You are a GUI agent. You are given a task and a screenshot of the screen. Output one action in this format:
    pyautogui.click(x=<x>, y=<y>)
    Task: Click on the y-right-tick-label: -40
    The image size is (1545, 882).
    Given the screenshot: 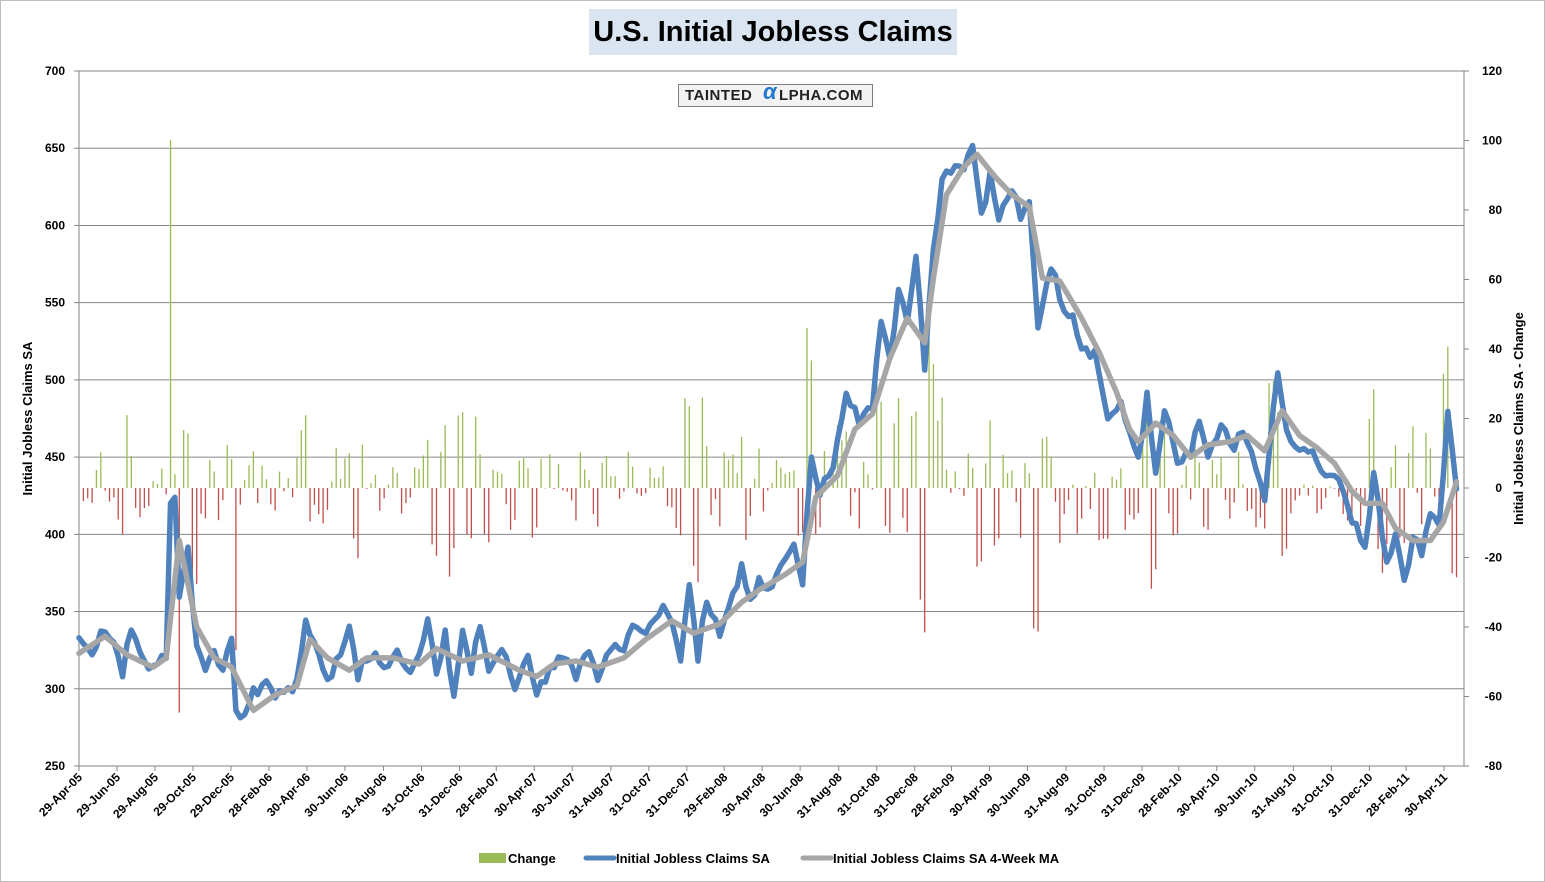 What is the action you would take?
    pyautogui.click(x=1494, y=627)
    